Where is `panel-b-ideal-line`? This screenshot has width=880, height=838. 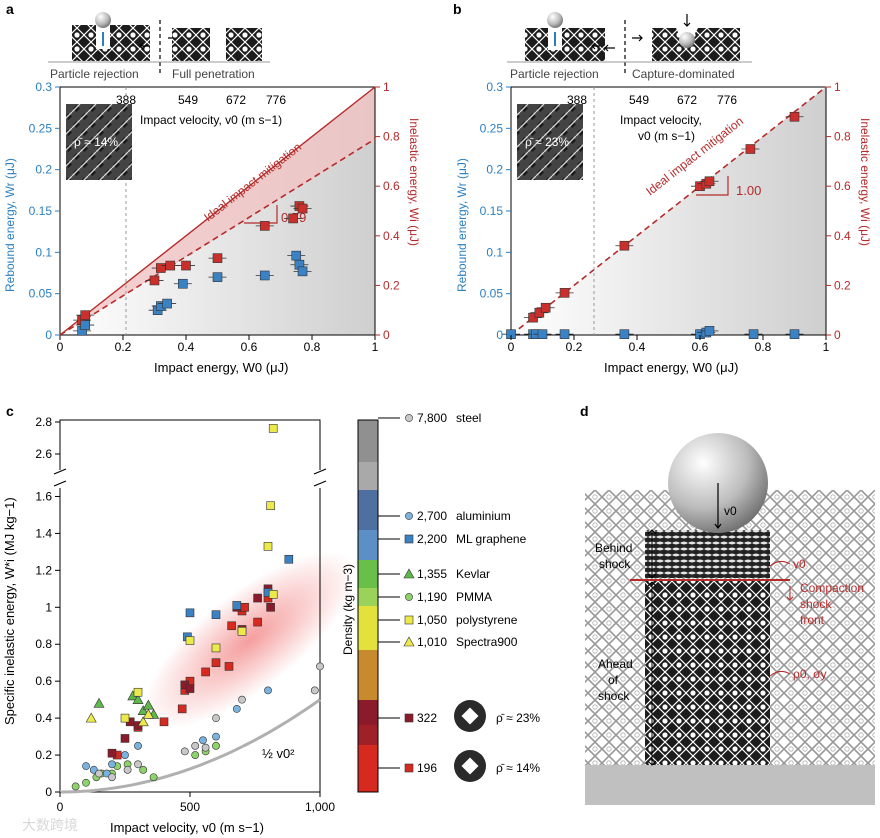
panel-b-ideal-line is located at coordinates (668, 211).